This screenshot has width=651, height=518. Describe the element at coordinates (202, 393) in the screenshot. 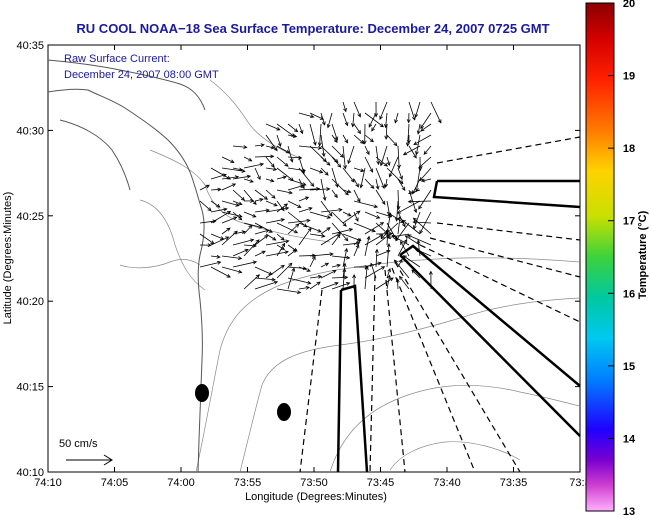

I see `station-marker` at that location.